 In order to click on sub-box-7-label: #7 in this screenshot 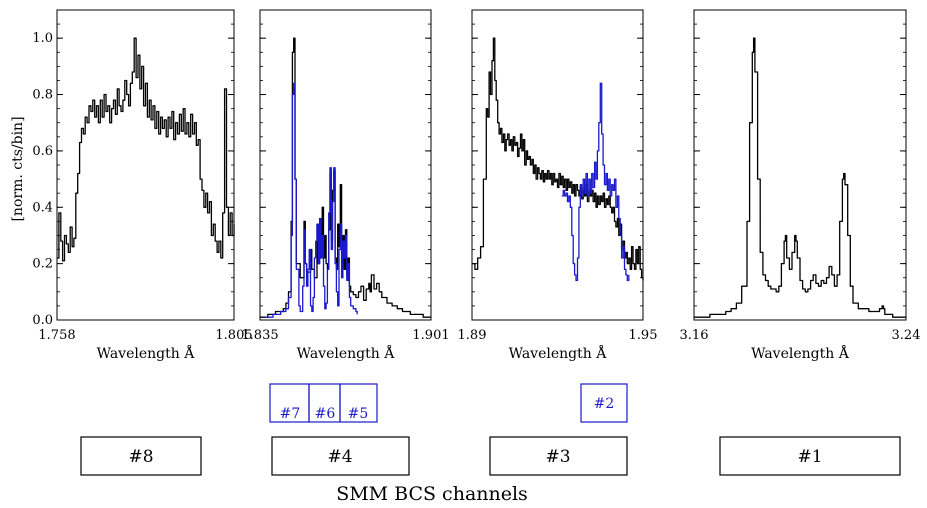, I will do `click(290, 414)`.